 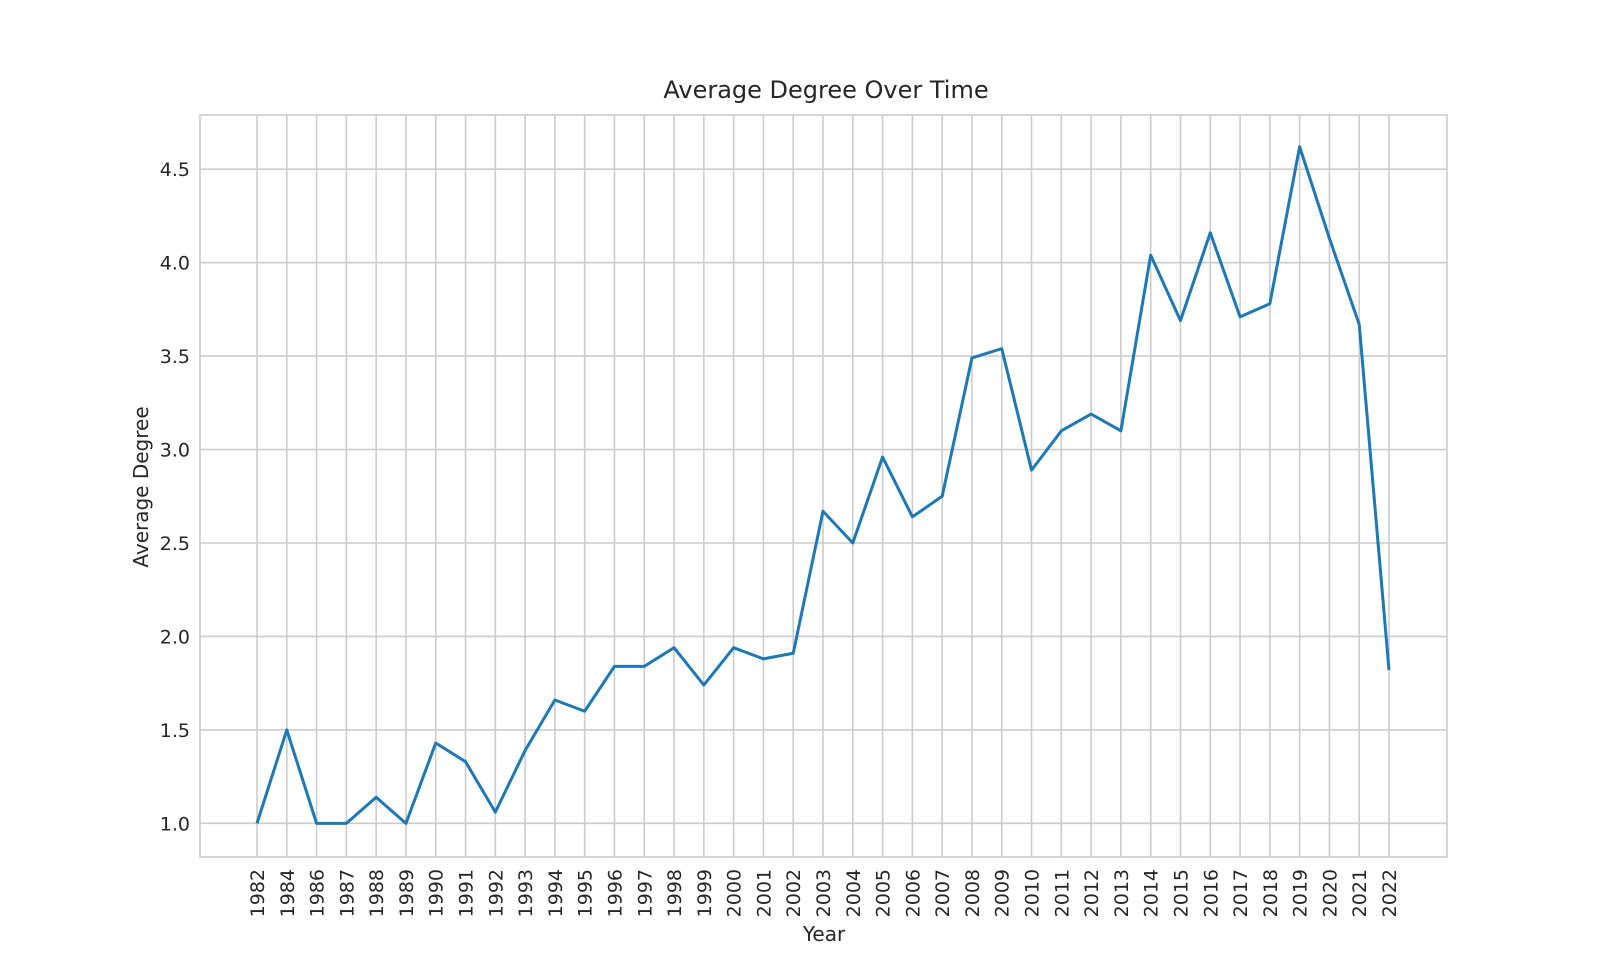 What do you see at coordinates (175, 264) in the screenshot?
I see `y-tick-label: 4.0` at bounding box center [175, 264].